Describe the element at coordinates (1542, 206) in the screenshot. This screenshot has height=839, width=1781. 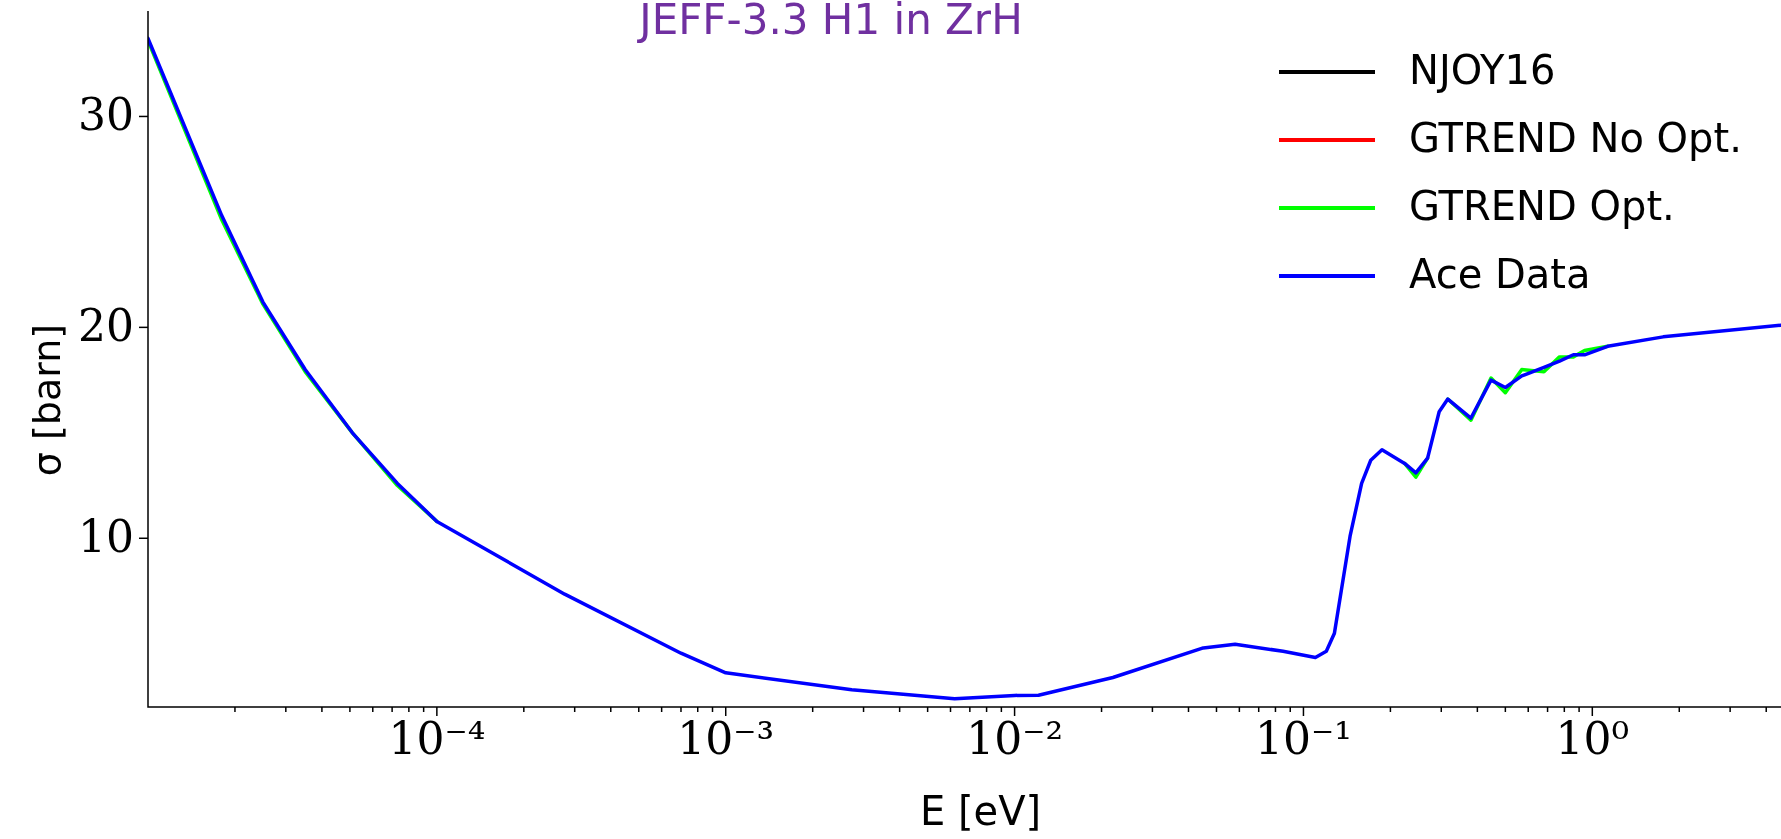
I see `legend-label: GTREND Opt.` at that location.